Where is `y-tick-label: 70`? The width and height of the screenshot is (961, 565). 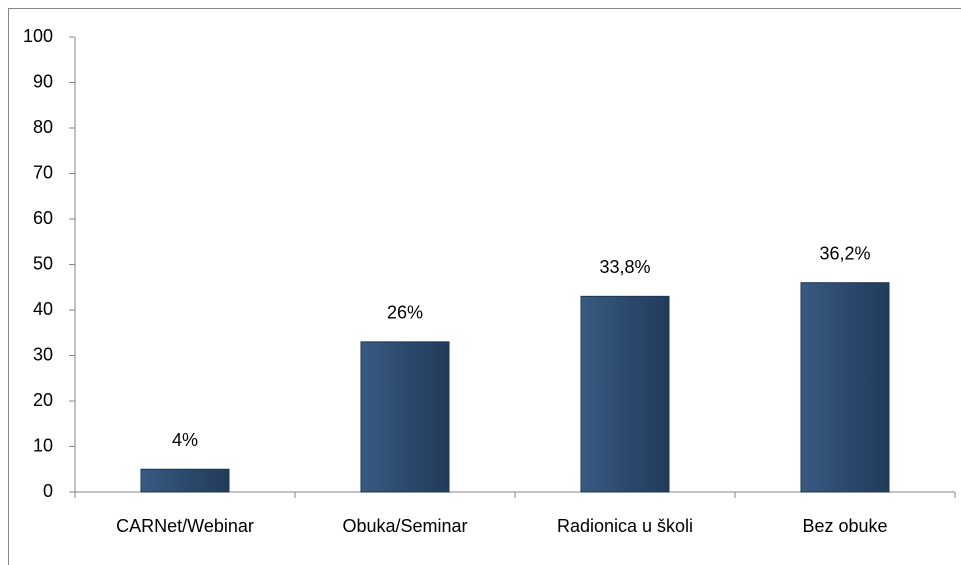
y-tick-label: 70 is located at coordinates (43, 172).